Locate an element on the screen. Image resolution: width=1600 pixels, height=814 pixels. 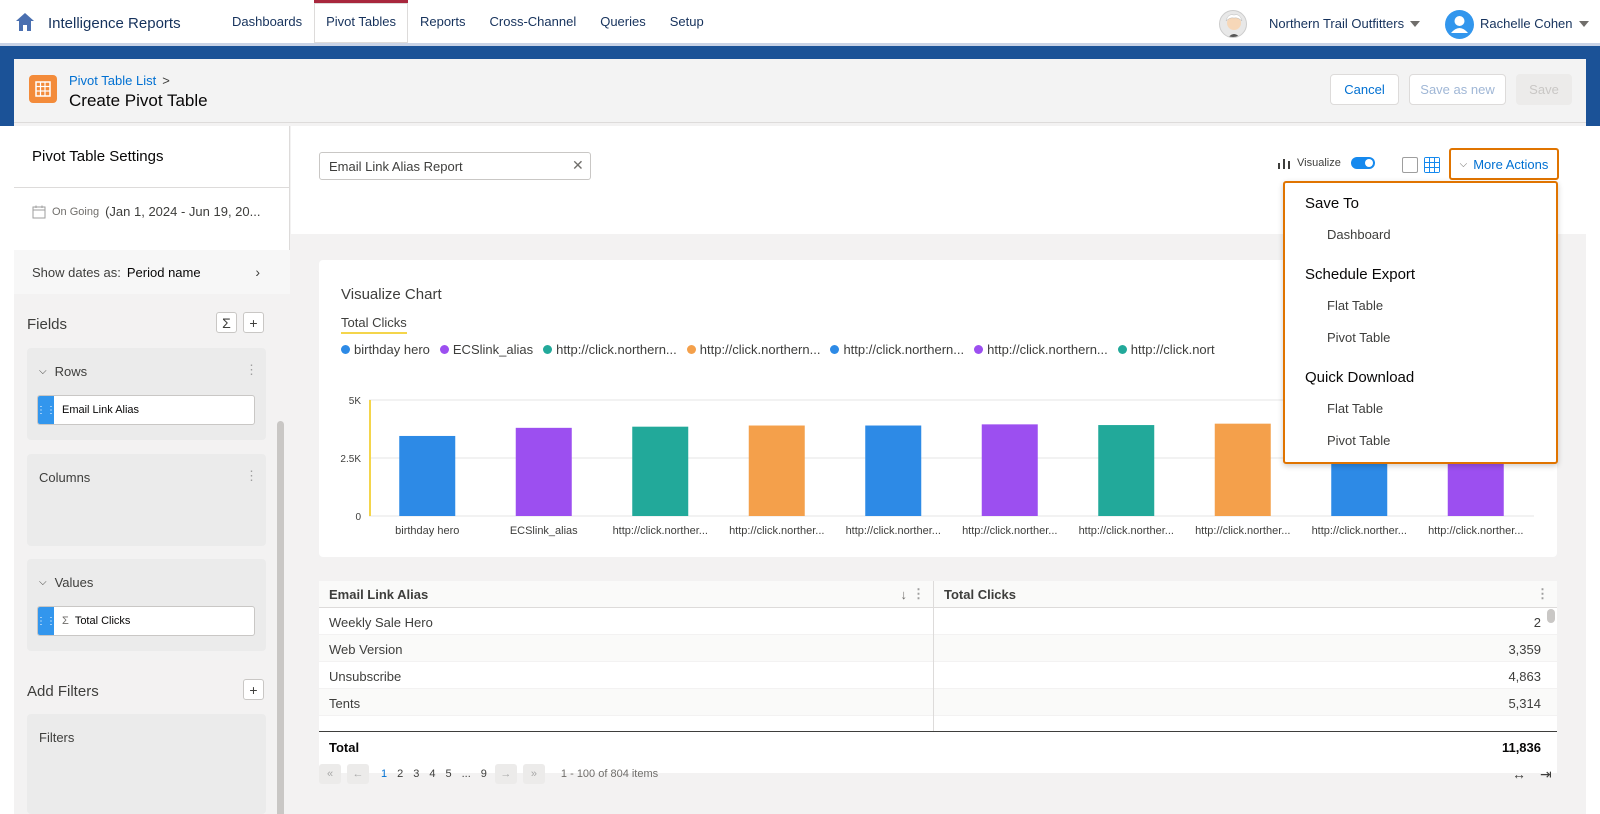
menu-item-download-pivot-table: Pivot Table is located at coordinates (1359, 440).